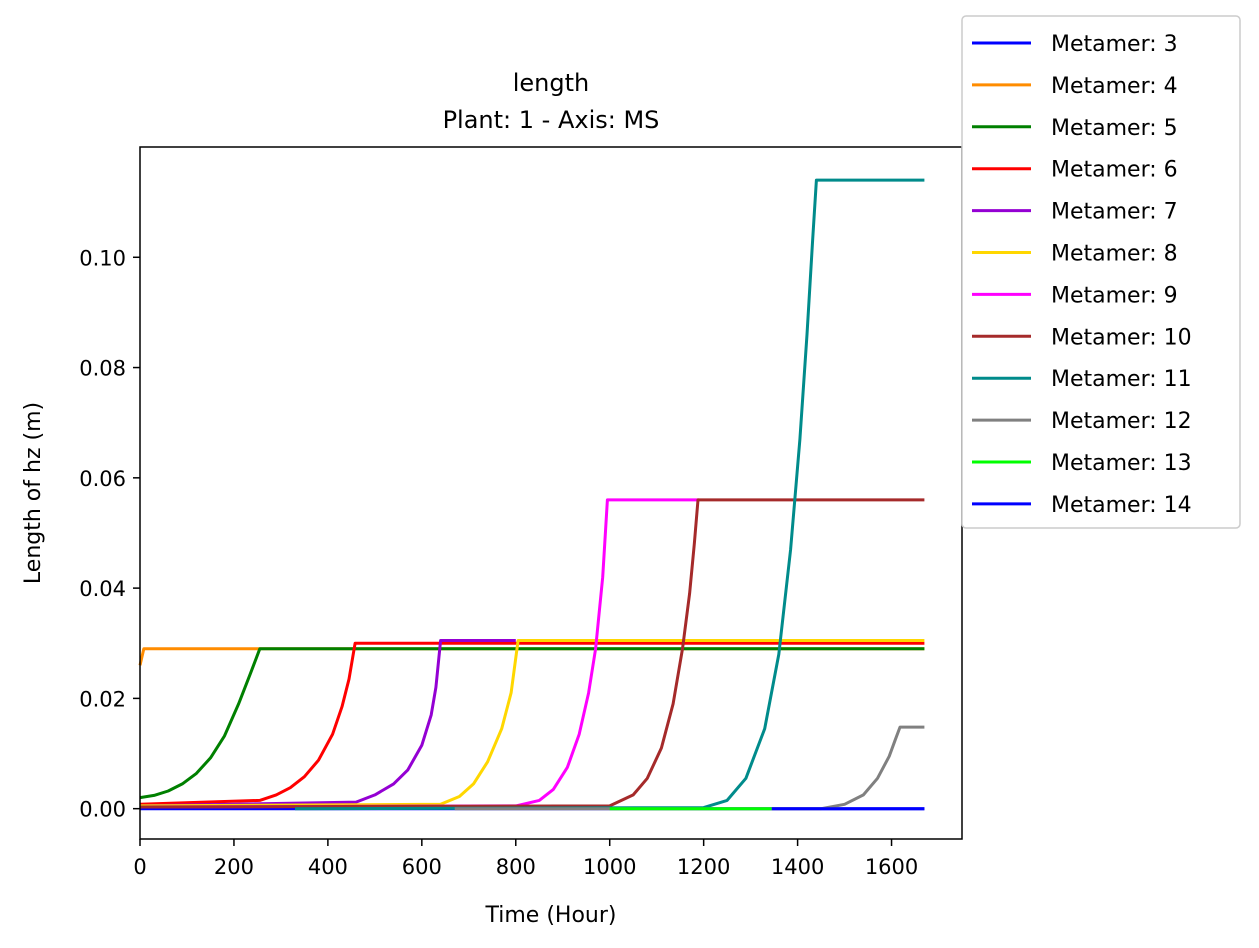 Image resolution: width=1259 pixels, height=948 pixels. I want to click on legend-label: Metamer: 14, so click(1121, 505).